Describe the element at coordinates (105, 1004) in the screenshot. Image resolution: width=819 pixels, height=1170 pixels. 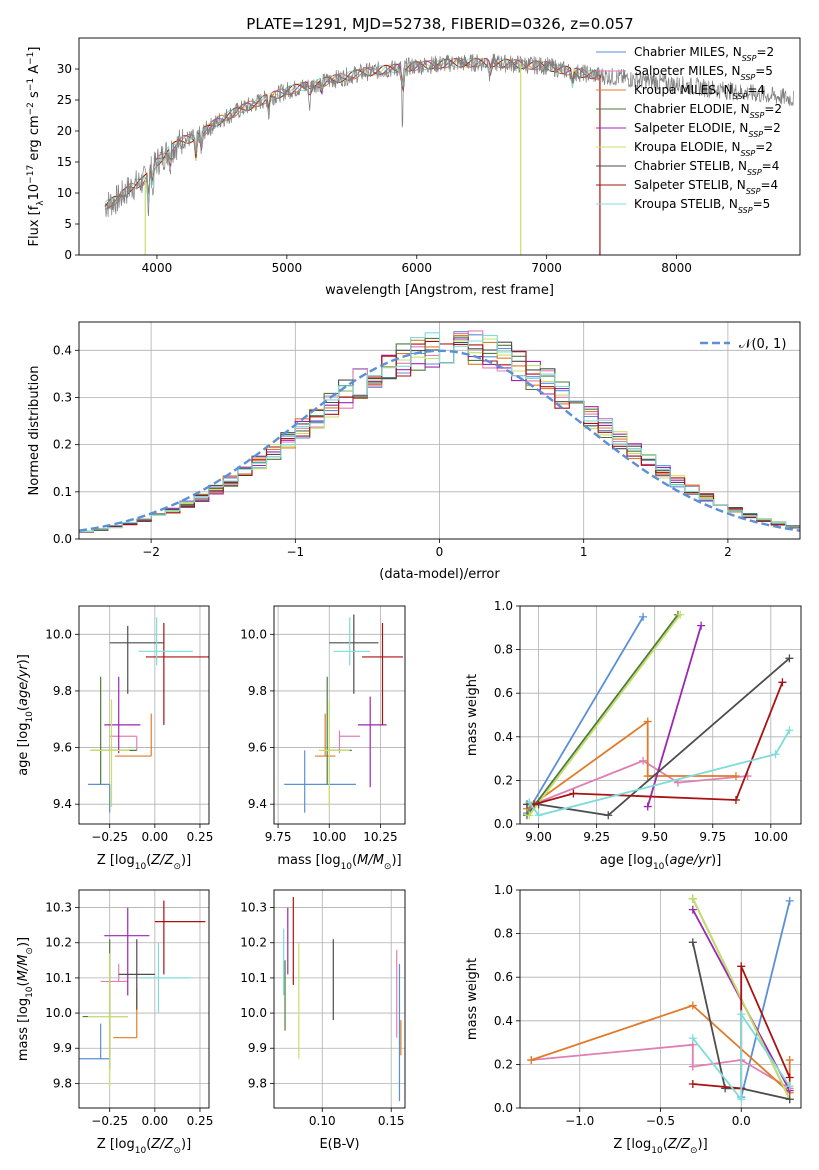
I see `errorbar-chabrier-elodie` at that location.